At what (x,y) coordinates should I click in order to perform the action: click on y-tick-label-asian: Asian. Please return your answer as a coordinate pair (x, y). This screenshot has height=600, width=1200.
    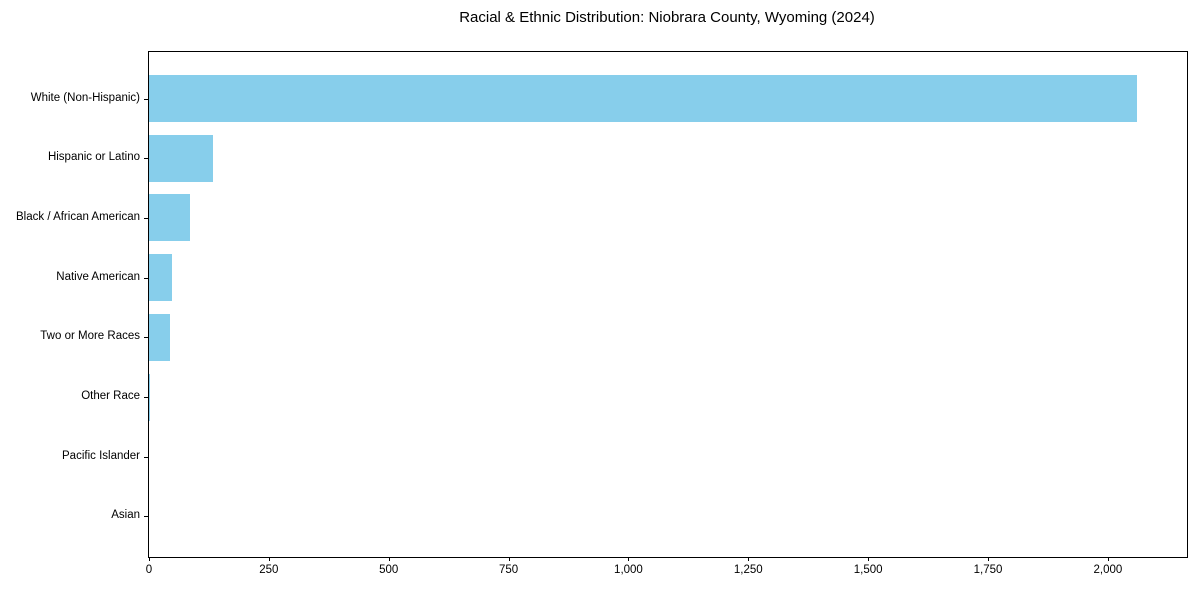
    Looking at the image, I should click on (125, 515).